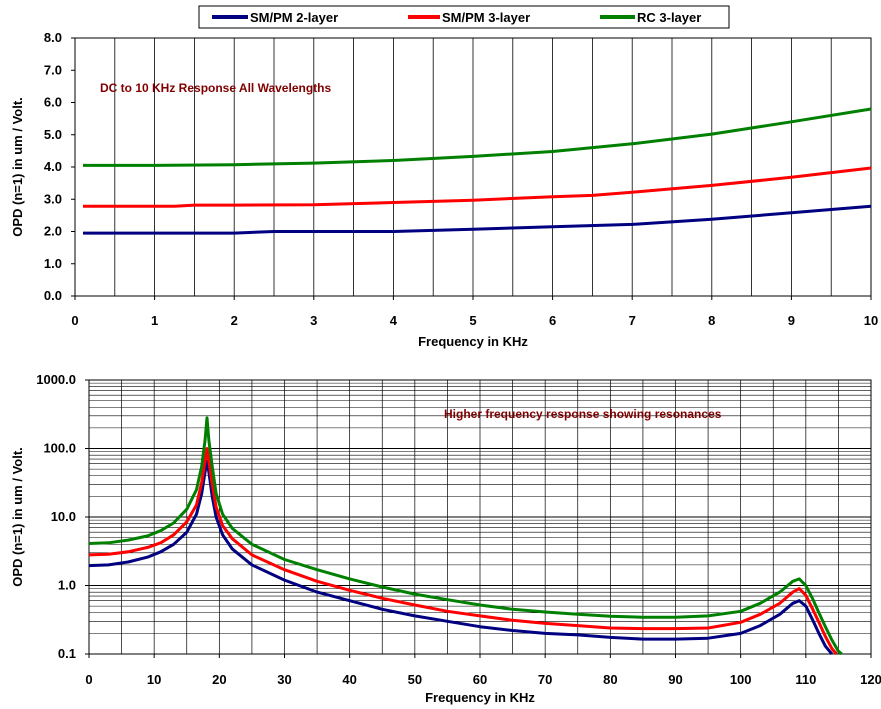 The image size is (881, 709). Describe the element at coordinates (56, 379) in the screenshot. I see `y-tick-label: 1000.0` at that location.